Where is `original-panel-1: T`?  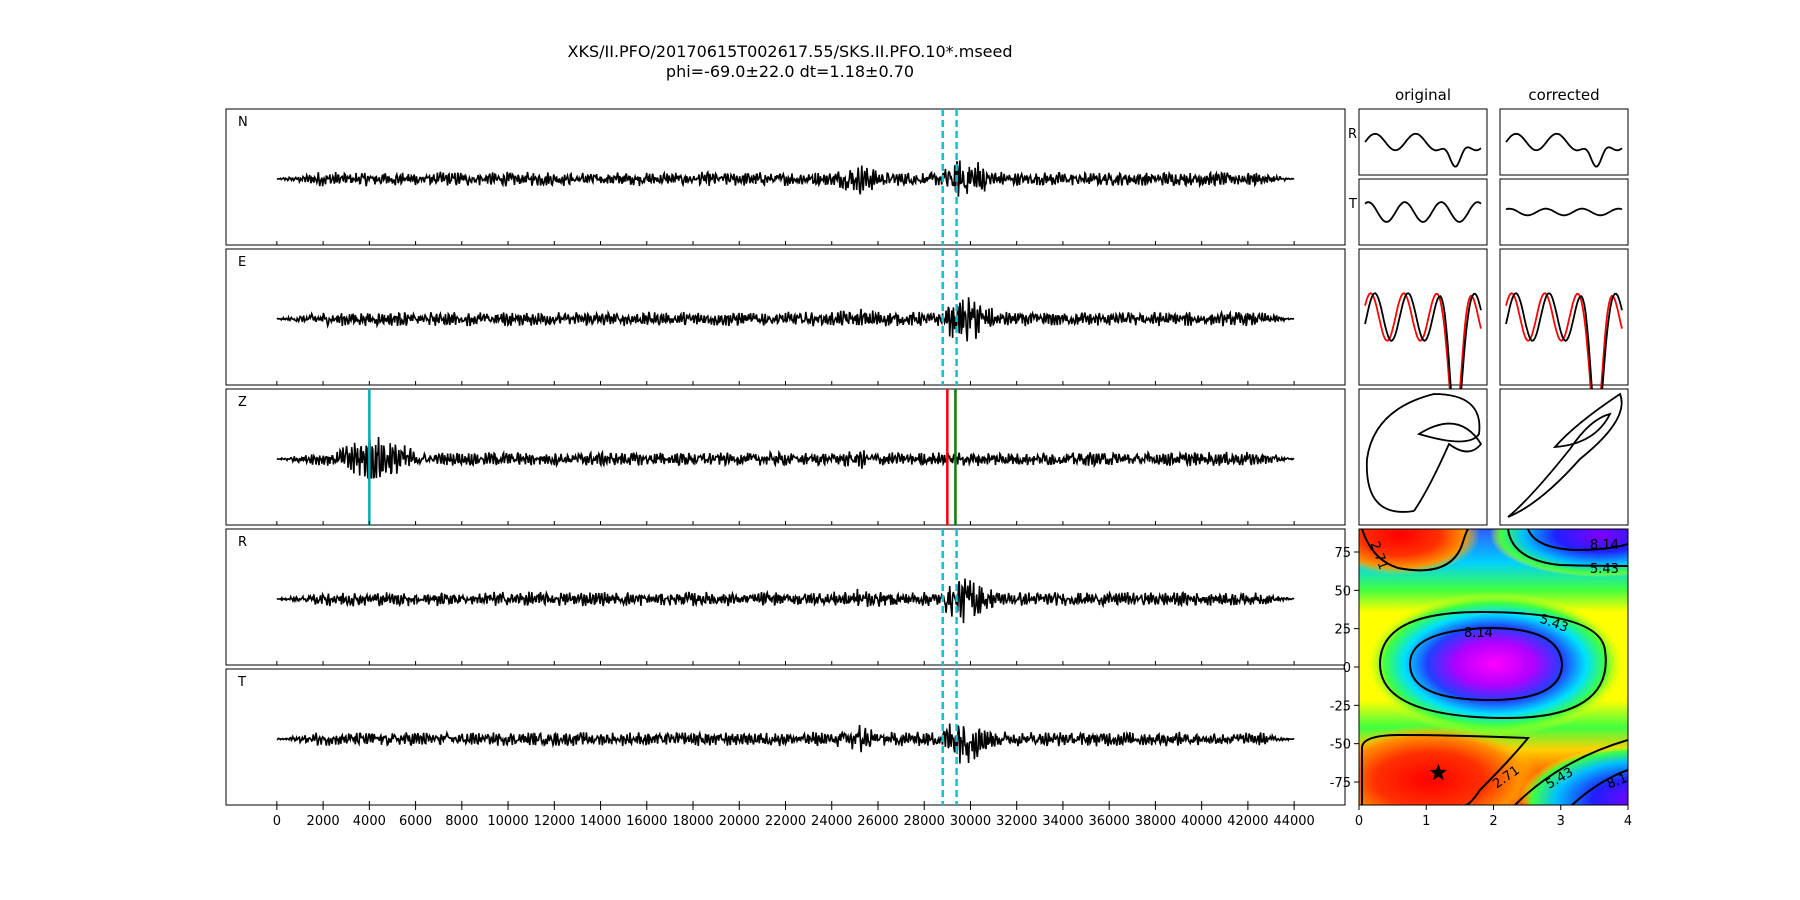 original-panel-1: T is located at coordinates (1418, 212).